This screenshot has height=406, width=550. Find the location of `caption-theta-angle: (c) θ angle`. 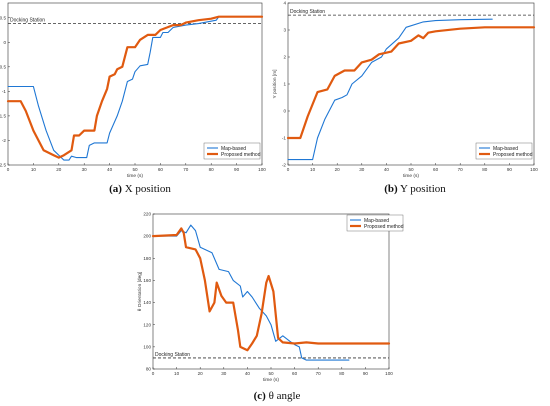

caption-theta-angle: (c) θ angle is located at coordinates (277, 396).